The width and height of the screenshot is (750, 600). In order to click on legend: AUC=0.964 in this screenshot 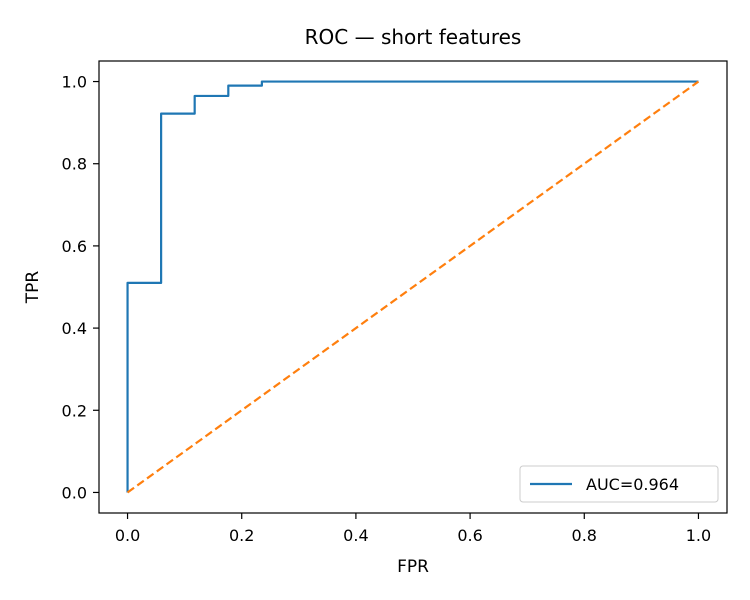, I will do `click(619, 484)`.